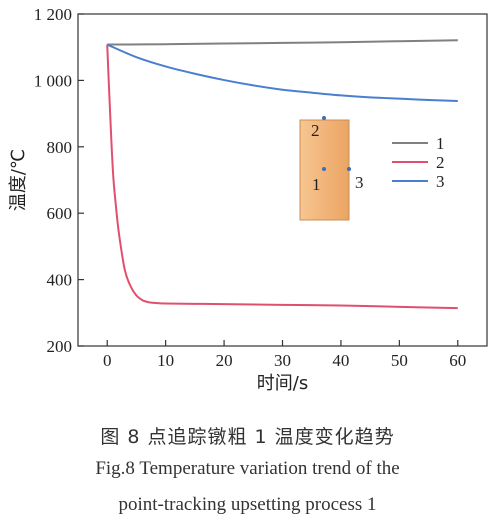 This screenshot has height=529, width=495. Describe the element at coordinates (315, 130) in the screenshot. I see `inset-label-2: 2` at that location.